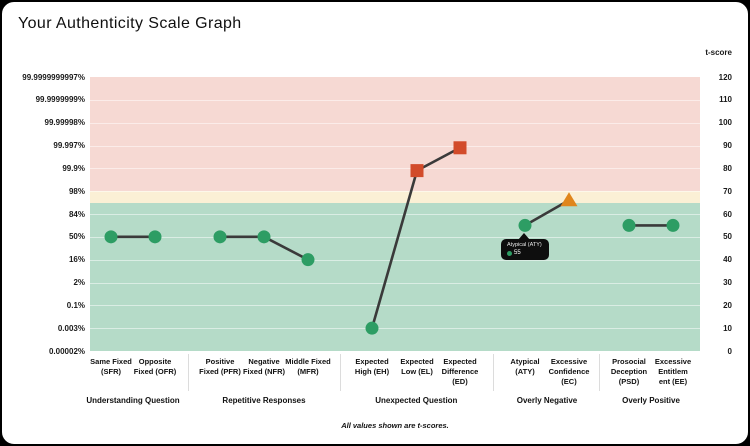 Image resolution: width=750 pixels, height=446 pixels. What do you see at coordinates (651, 400) in the screenshot?
I see `group-label-overly-positive: Overly Positive` at bounding box center [651, 400].